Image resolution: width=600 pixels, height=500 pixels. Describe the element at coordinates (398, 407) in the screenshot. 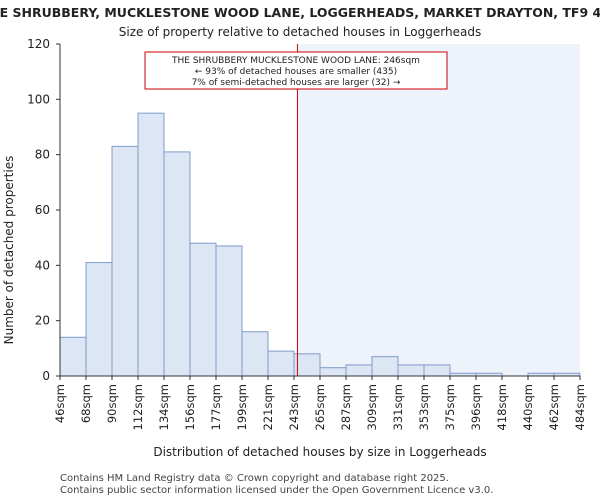

I see `x-tick-label: 331sqm` at that location.